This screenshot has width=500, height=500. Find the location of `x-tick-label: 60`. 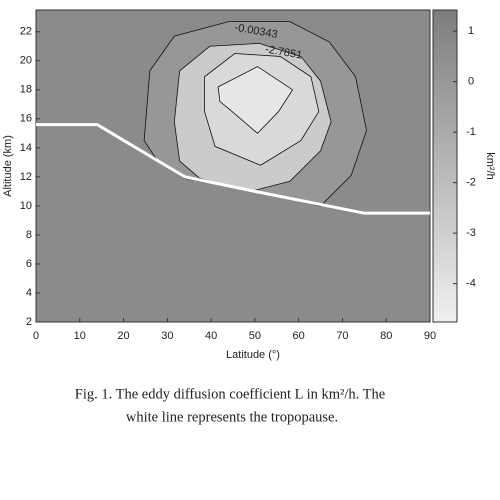

x-tick-label: 60 is located at coordinates (299, 336).